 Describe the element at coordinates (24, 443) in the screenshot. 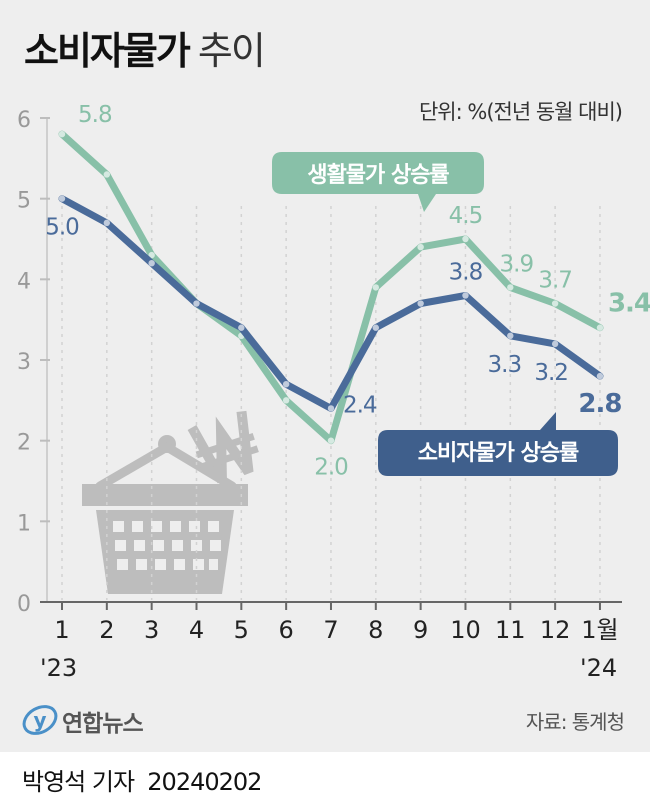

I see `y-tick-label: 2` at that location.